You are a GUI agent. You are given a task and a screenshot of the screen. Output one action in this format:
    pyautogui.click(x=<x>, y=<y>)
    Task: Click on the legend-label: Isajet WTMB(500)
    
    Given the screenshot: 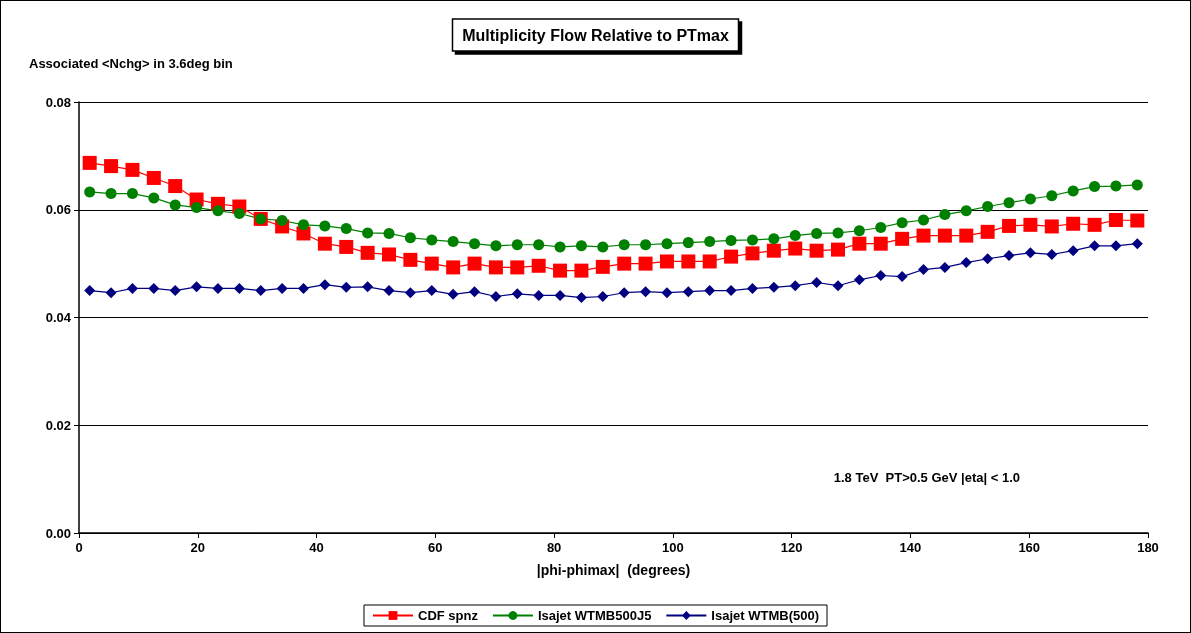 What is the action you would take?
    pyautogui.click(x=765, y=615)
    